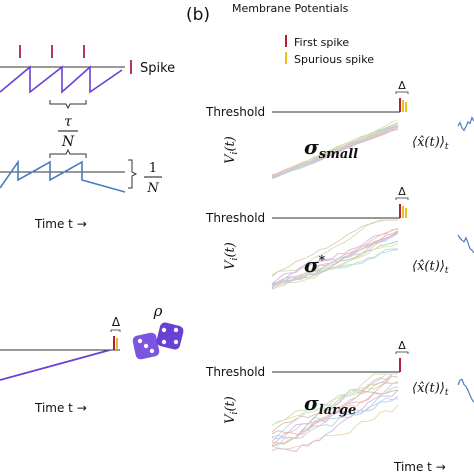  I want to click on one-symbol: 1, so click(153, 168).